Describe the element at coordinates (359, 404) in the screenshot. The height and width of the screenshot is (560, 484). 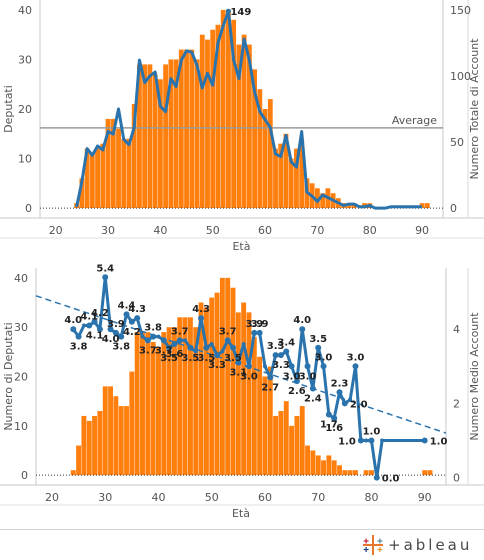
I see `p2-data-label: 2.0` at that location.